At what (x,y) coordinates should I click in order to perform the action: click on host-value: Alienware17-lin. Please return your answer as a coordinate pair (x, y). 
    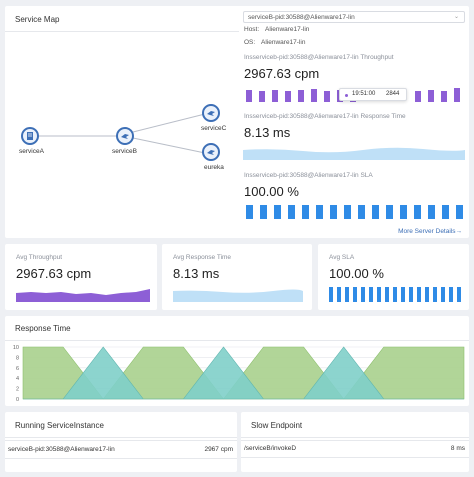
    Looking at the image, I should click on (287, 29).